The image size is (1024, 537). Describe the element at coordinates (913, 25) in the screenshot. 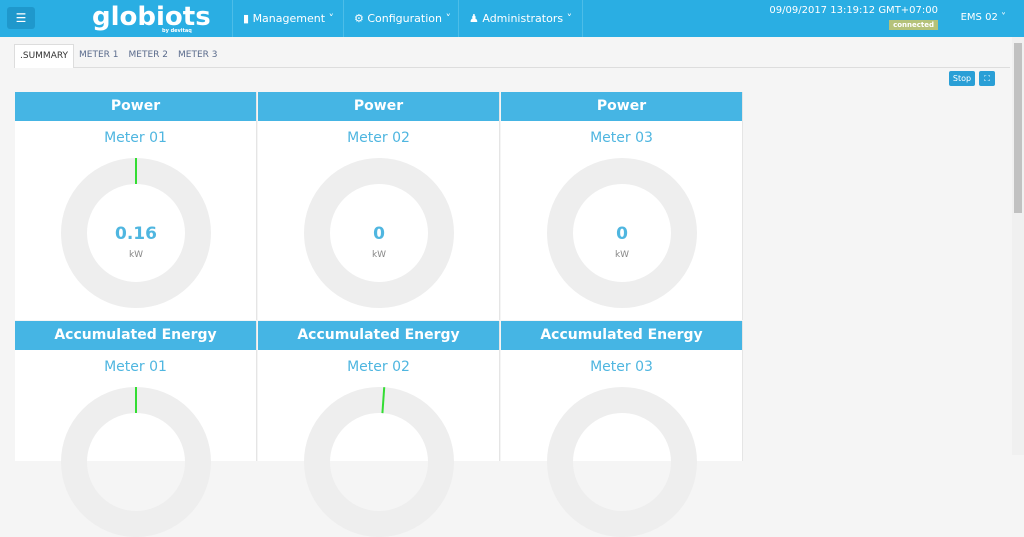

I see `status-badge: connected` at that location.